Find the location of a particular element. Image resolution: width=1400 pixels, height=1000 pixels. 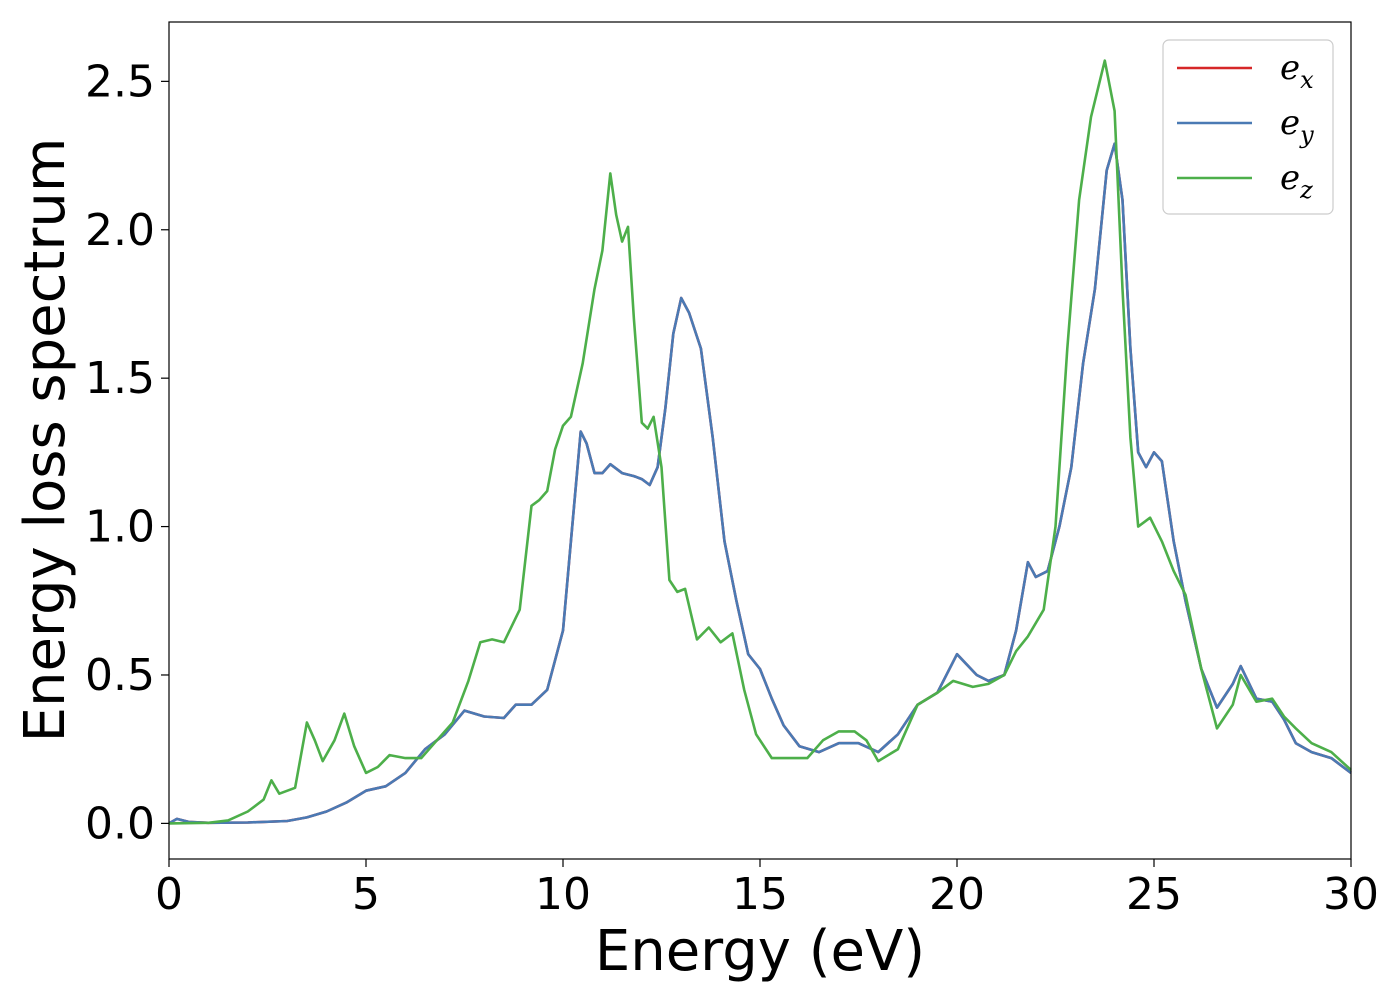

y-axis-ticks: 0.0 0.5 1.0 1.5 2.0 2.5 is located at coordinates (127, 452).